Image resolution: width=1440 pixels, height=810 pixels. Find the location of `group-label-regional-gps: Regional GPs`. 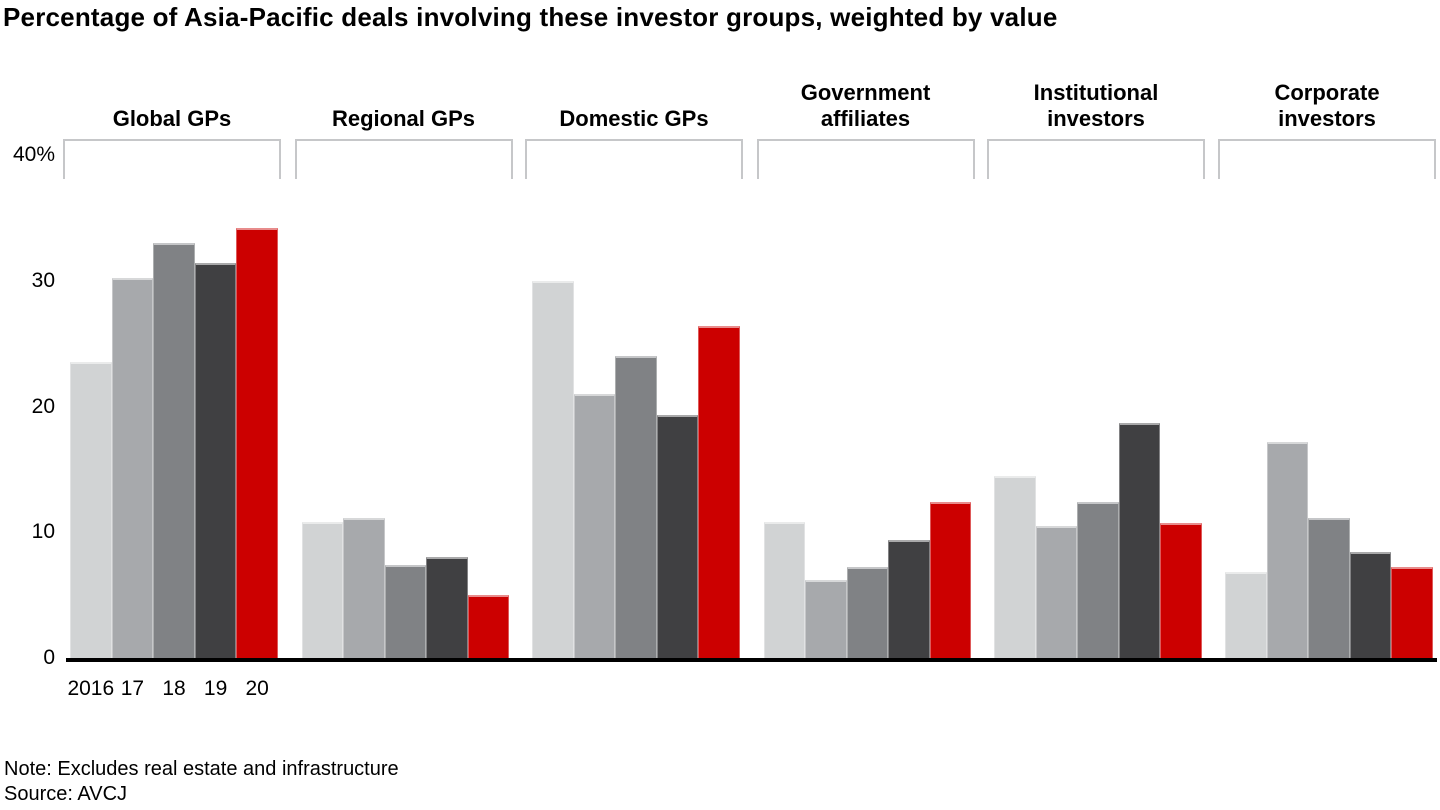

group-label-regional-gps: Regional GPs is located at coordinates (404, 119).